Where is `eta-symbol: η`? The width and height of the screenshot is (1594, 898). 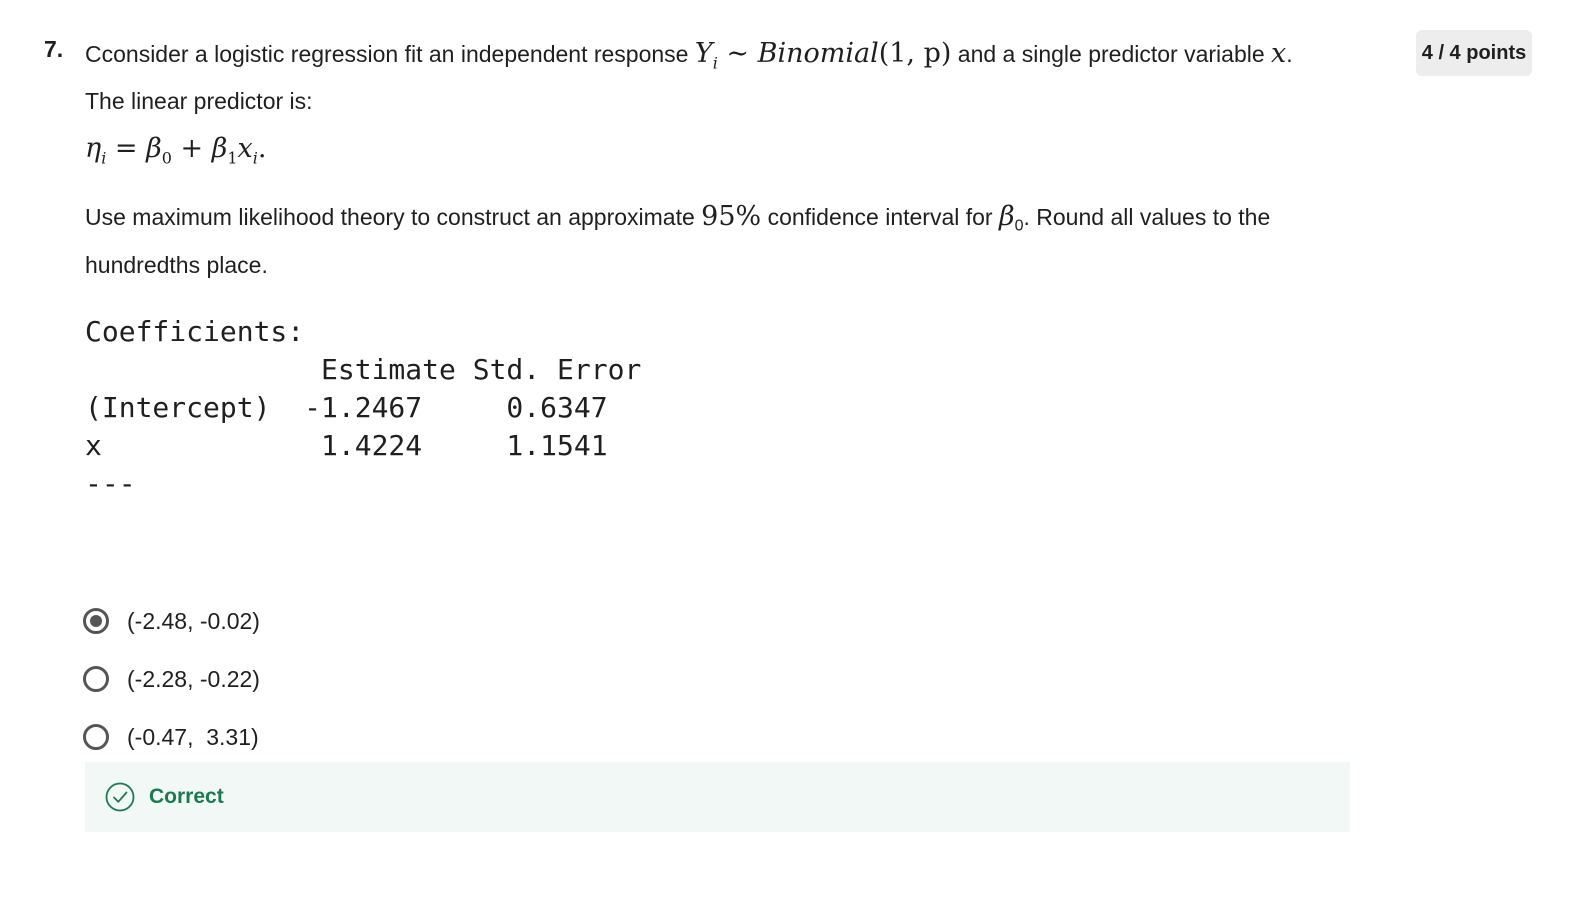
eta-symbol: η is located at coordinates (93, 148).